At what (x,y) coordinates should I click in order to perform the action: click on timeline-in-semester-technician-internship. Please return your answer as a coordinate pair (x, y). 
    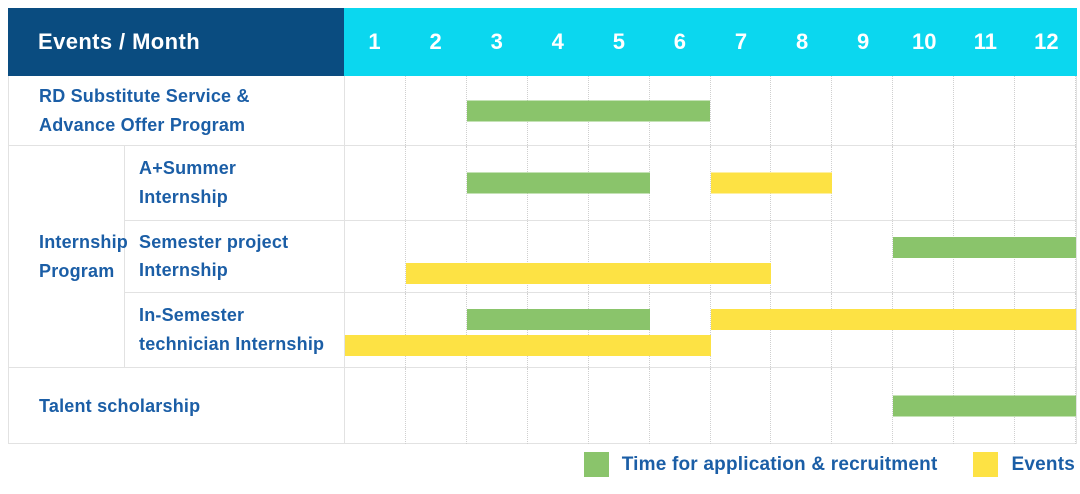
    Looking at the image, I should click on (711, 330).